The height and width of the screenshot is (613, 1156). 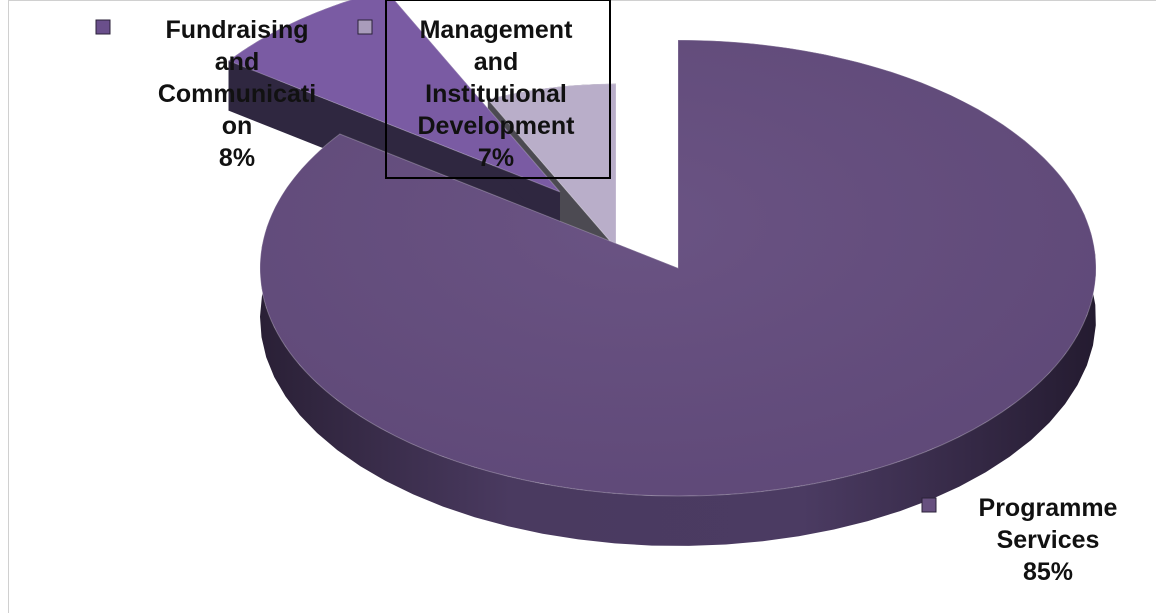 What do you see at coordinates (1048, 508) in the screenshot?
I see `data-label-line: Programme` at bounding box center [1048, 508].